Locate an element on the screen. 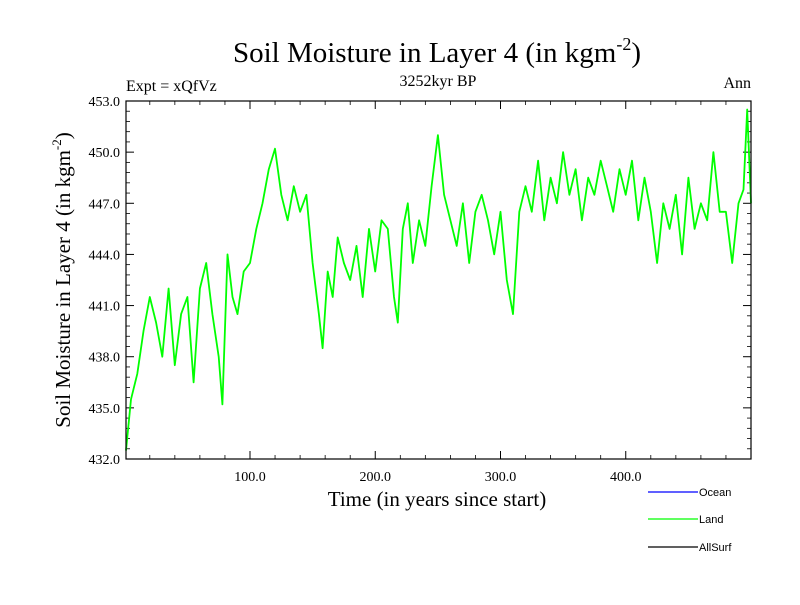 Image resolution: width=800 pixels, height=605 pixels. y-tick-label: 453.0 is located at coordinates (105, 102).